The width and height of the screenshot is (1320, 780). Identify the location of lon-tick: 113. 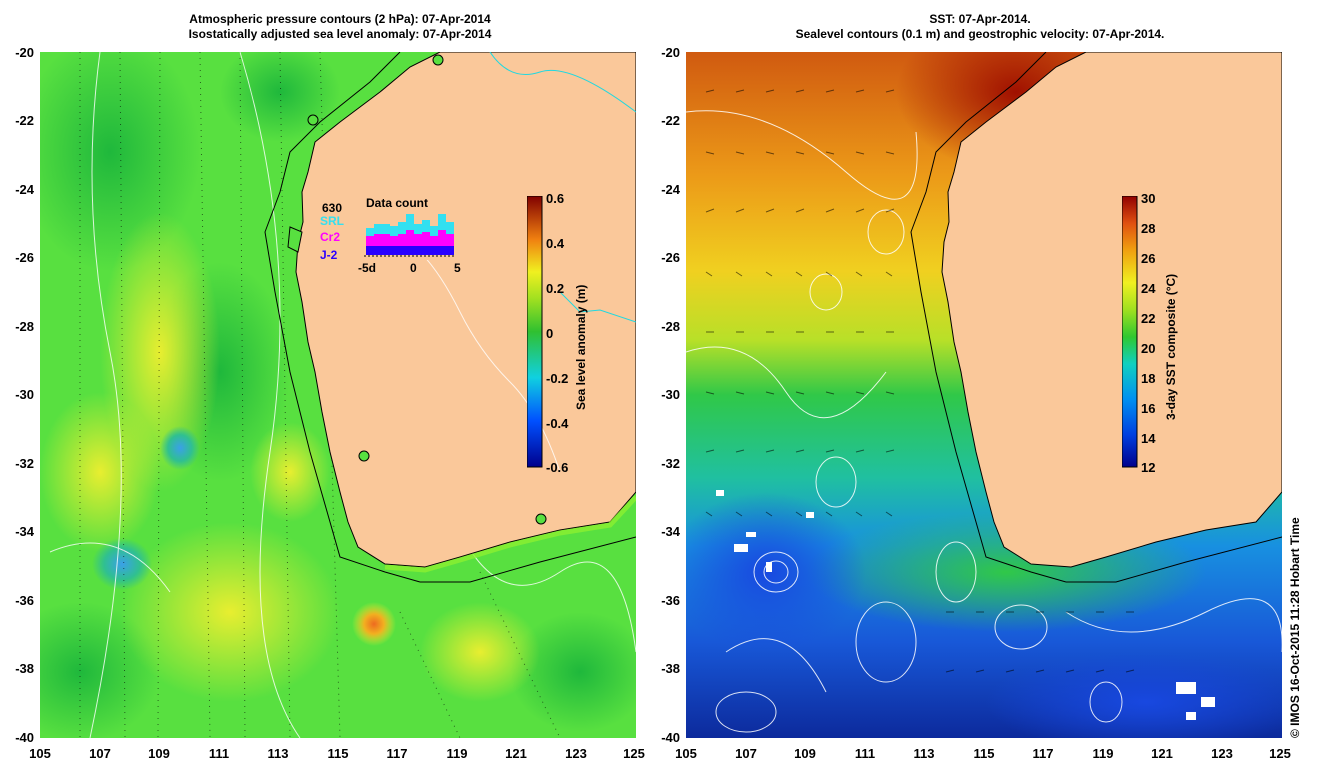
(278, 753).